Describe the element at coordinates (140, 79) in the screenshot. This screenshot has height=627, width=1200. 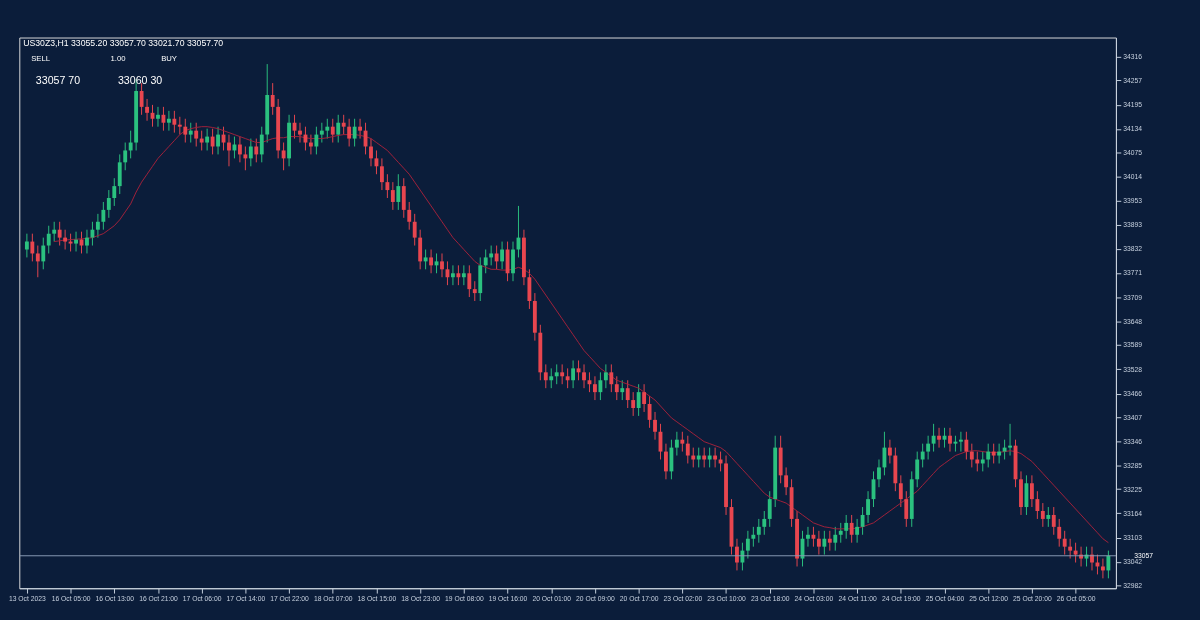
I see `annotation: 33060 30` at that location.